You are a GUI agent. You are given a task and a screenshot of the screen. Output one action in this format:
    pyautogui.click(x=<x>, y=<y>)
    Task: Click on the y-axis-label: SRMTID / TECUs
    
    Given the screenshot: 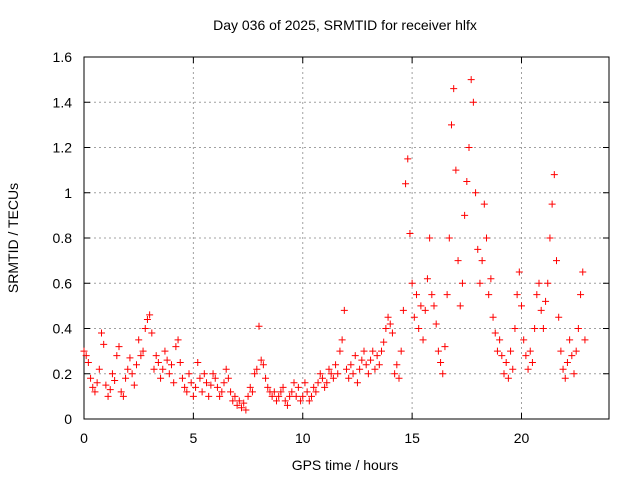 What is the action you would take?
    pyautogui.click(x=13, y=238)
    